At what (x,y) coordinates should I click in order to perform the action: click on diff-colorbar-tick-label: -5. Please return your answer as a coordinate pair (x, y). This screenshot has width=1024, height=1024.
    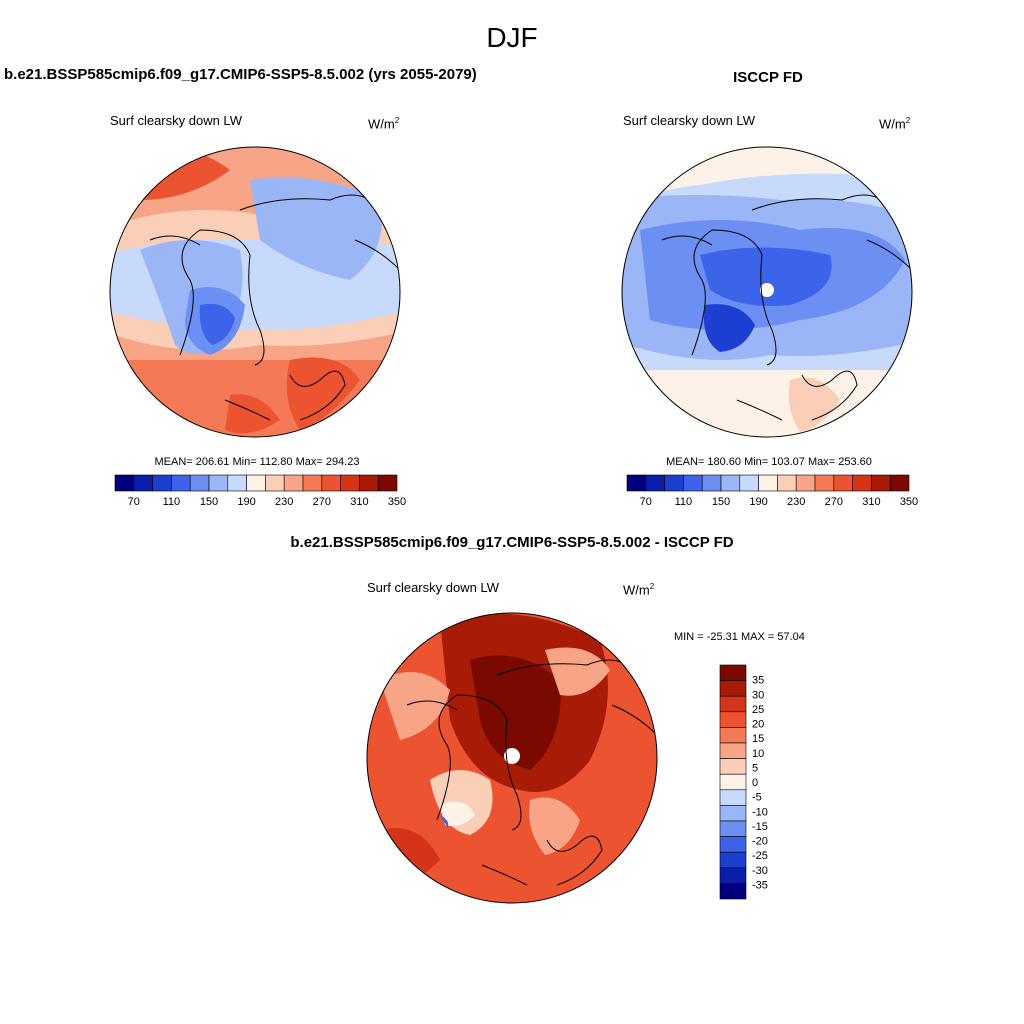
    Looking at the image, I should click on (757, 798).